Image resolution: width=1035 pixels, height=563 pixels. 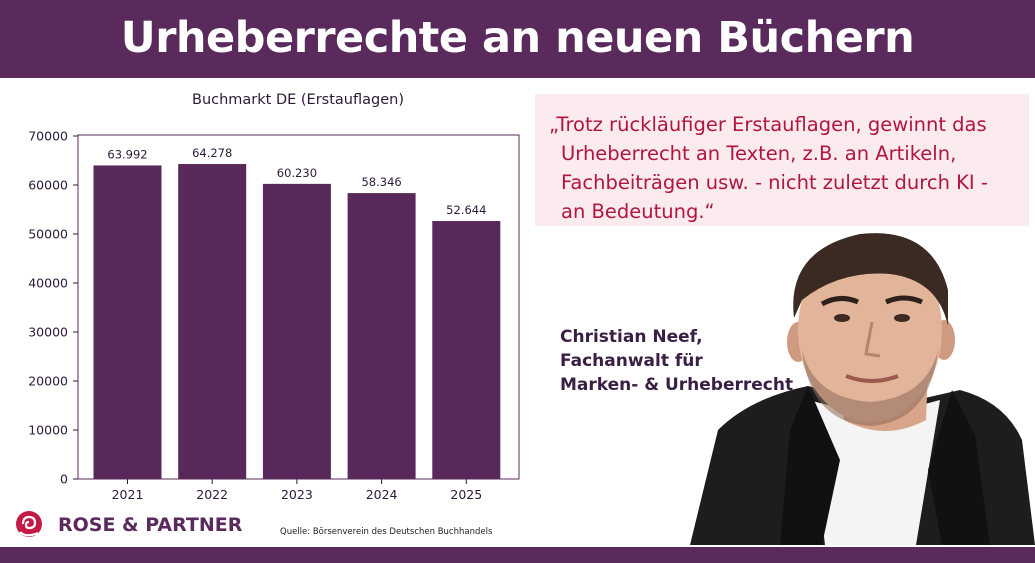 I want to click on beard, so click(x=870, y=388).